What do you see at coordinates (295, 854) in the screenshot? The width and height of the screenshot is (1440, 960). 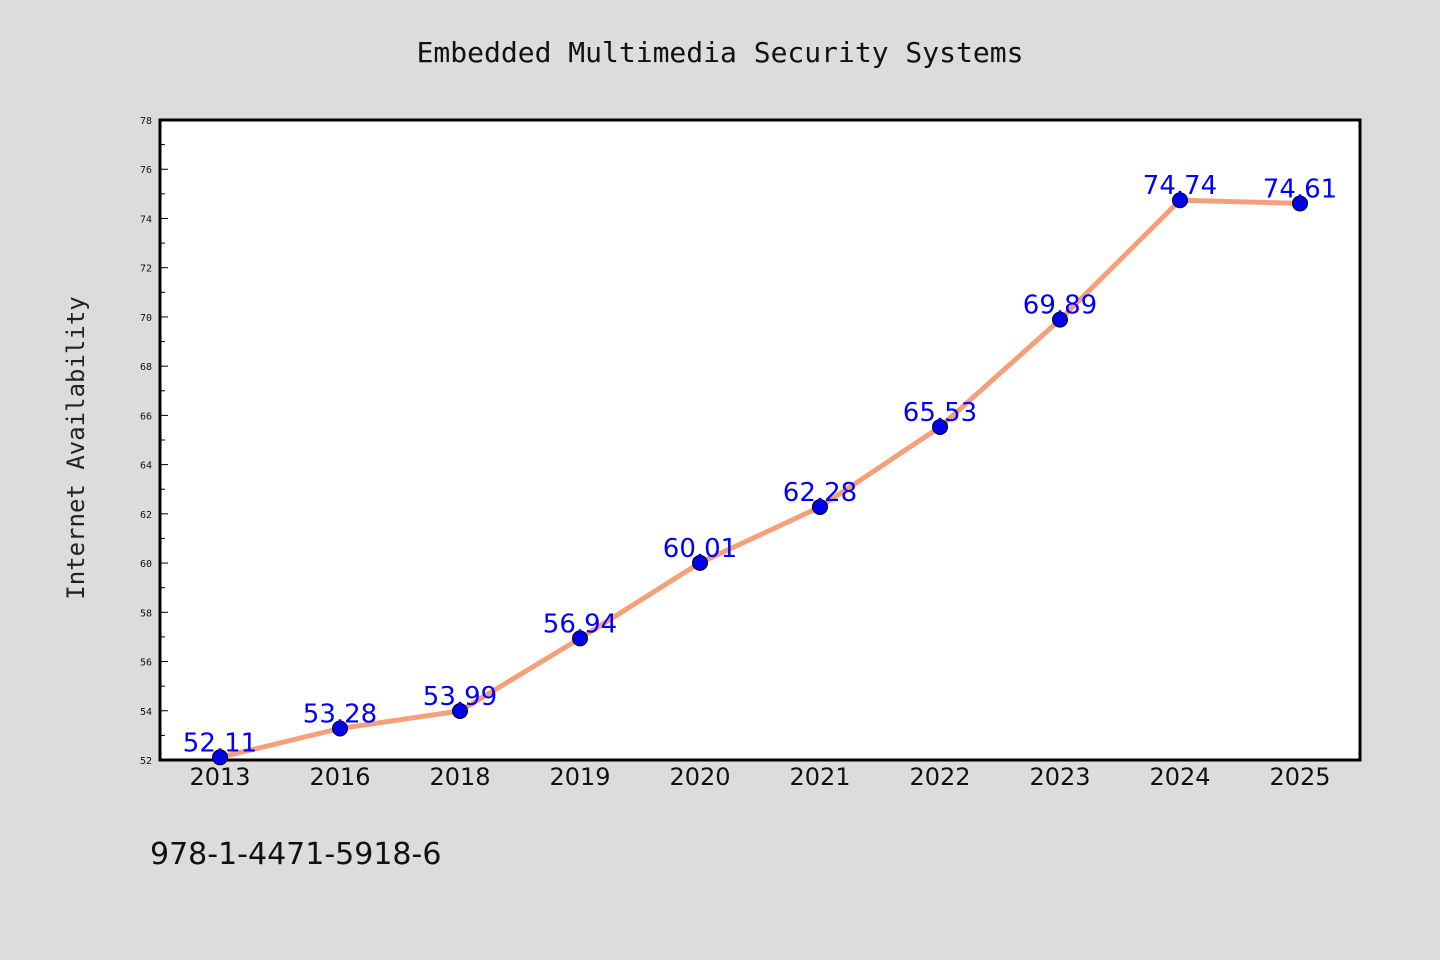 I see `footer-isbn: 978-1-4471-5918-6` at bounding box center [295, 854].